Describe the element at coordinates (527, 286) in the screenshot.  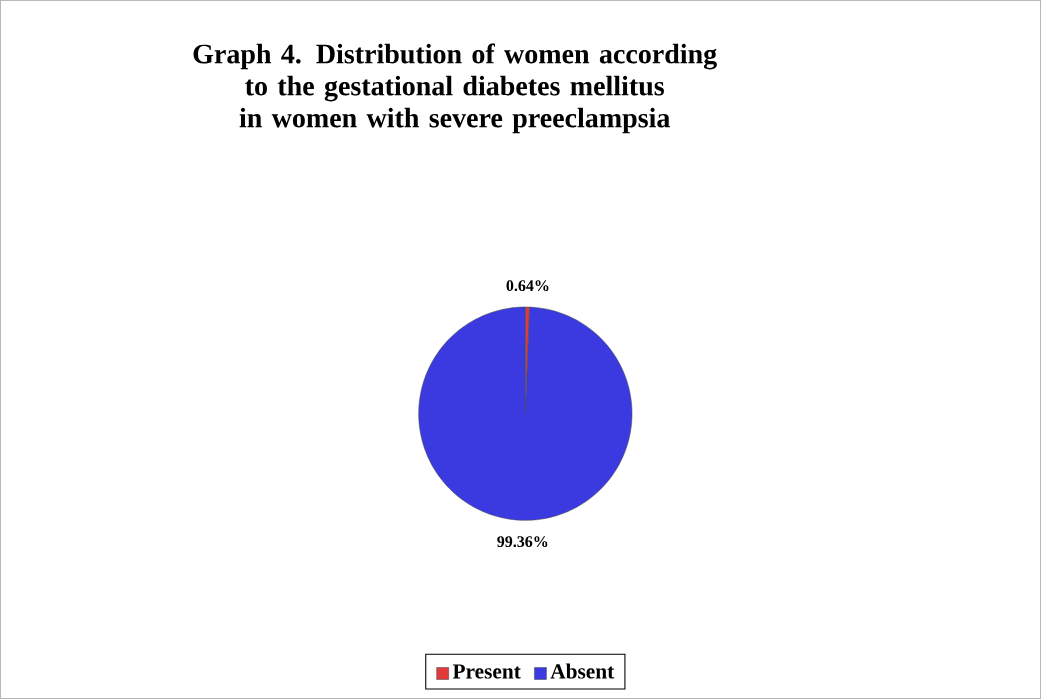
I see `data-label: 0.64%` at that location.